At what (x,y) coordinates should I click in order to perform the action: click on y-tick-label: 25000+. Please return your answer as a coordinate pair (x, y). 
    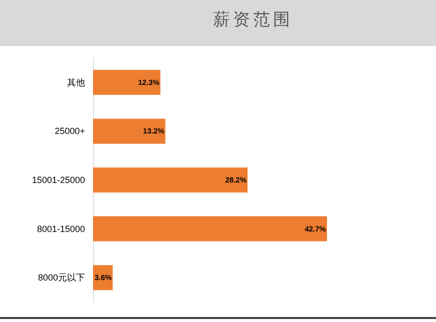
    Looking at the image, I should click on (69, 131).